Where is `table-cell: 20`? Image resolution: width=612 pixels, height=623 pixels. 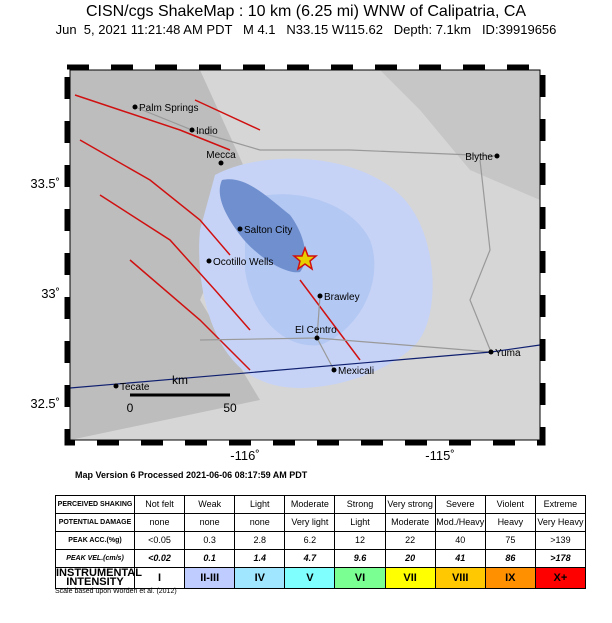 table-cell: 20 is located at coordinates (410, 558).